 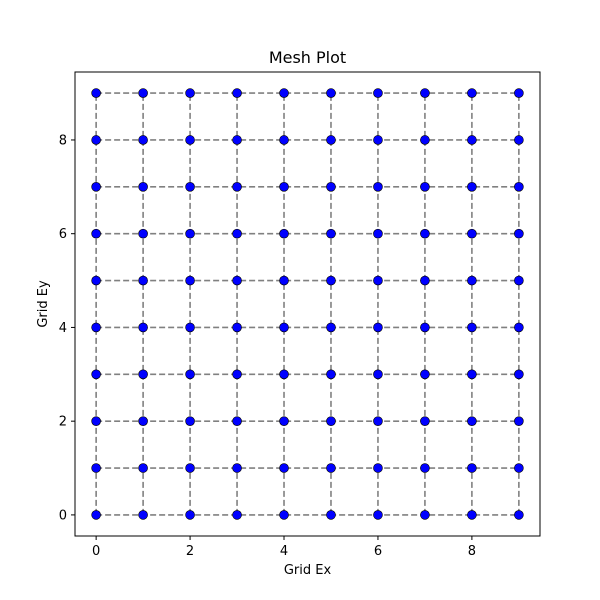 What do you see at coordinates (63, 328) in the screenshot?
I see `y-tick-label: 4` at bounding box center [63, 328].